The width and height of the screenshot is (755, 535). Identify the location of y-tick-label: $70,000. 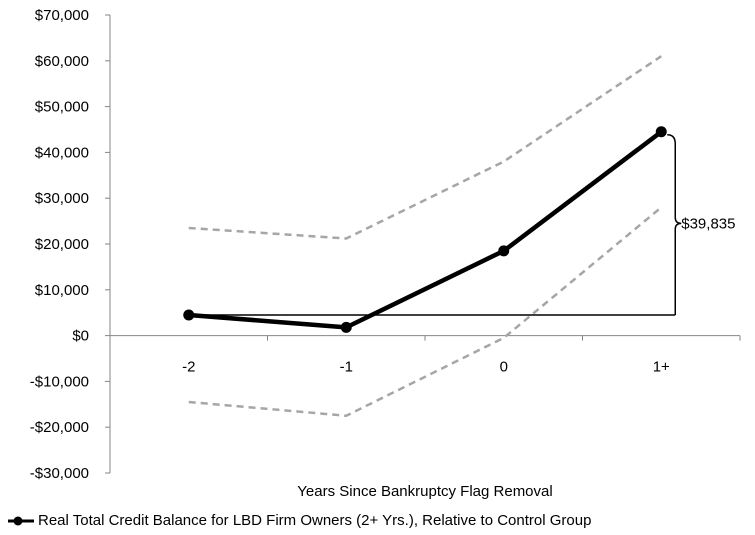
(62, 15).